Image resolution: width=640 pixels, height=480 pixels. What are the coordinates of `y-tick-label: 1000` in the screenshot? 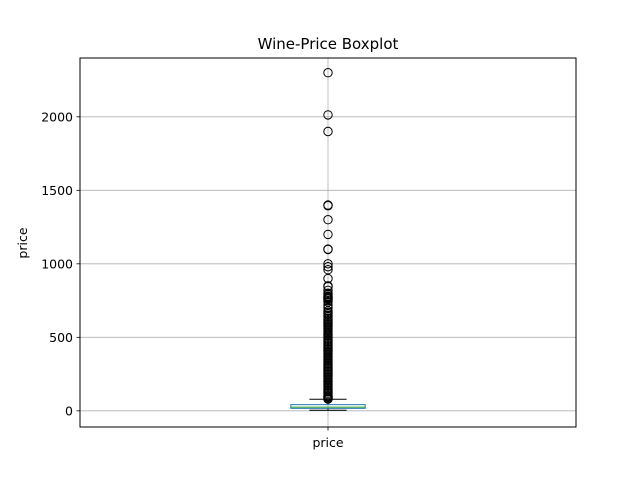 It's located at (57, 263).